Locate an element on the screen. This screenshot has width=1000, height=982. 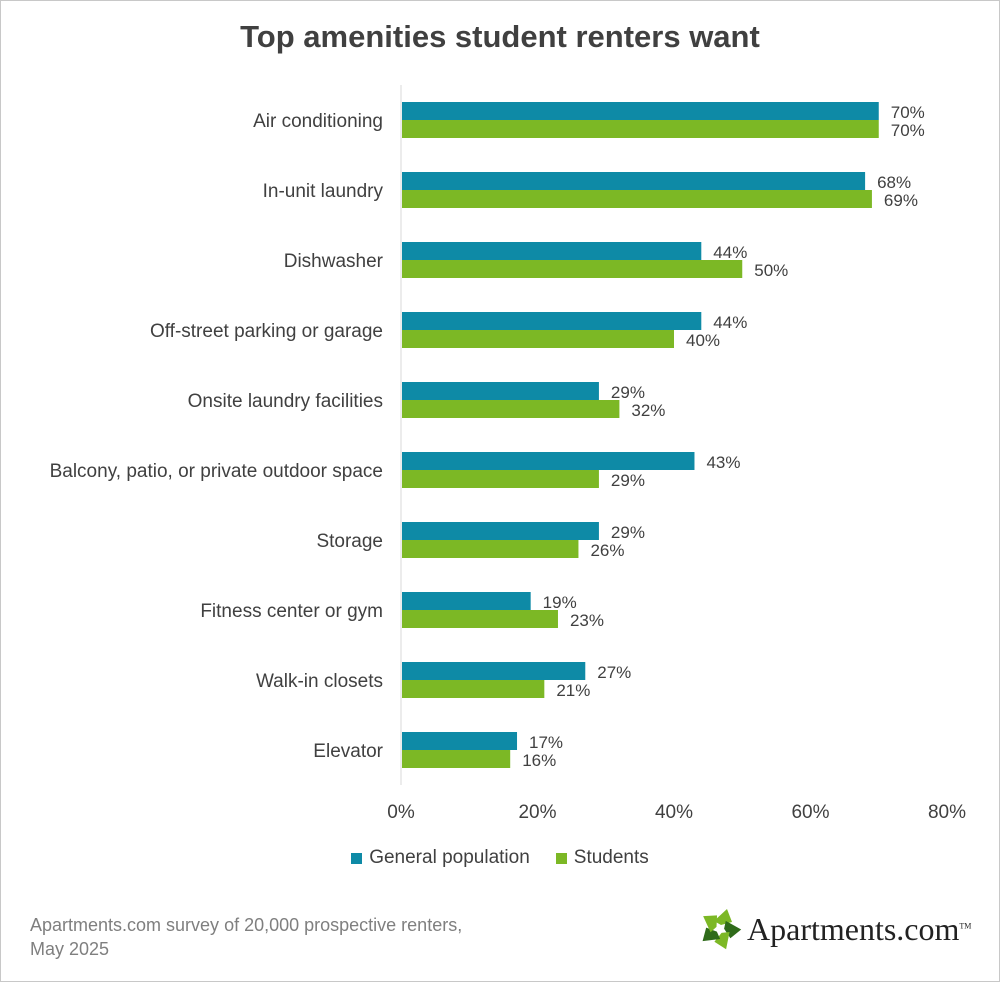
x-tick-label-60: 60% is located at coordinates (810, 812).